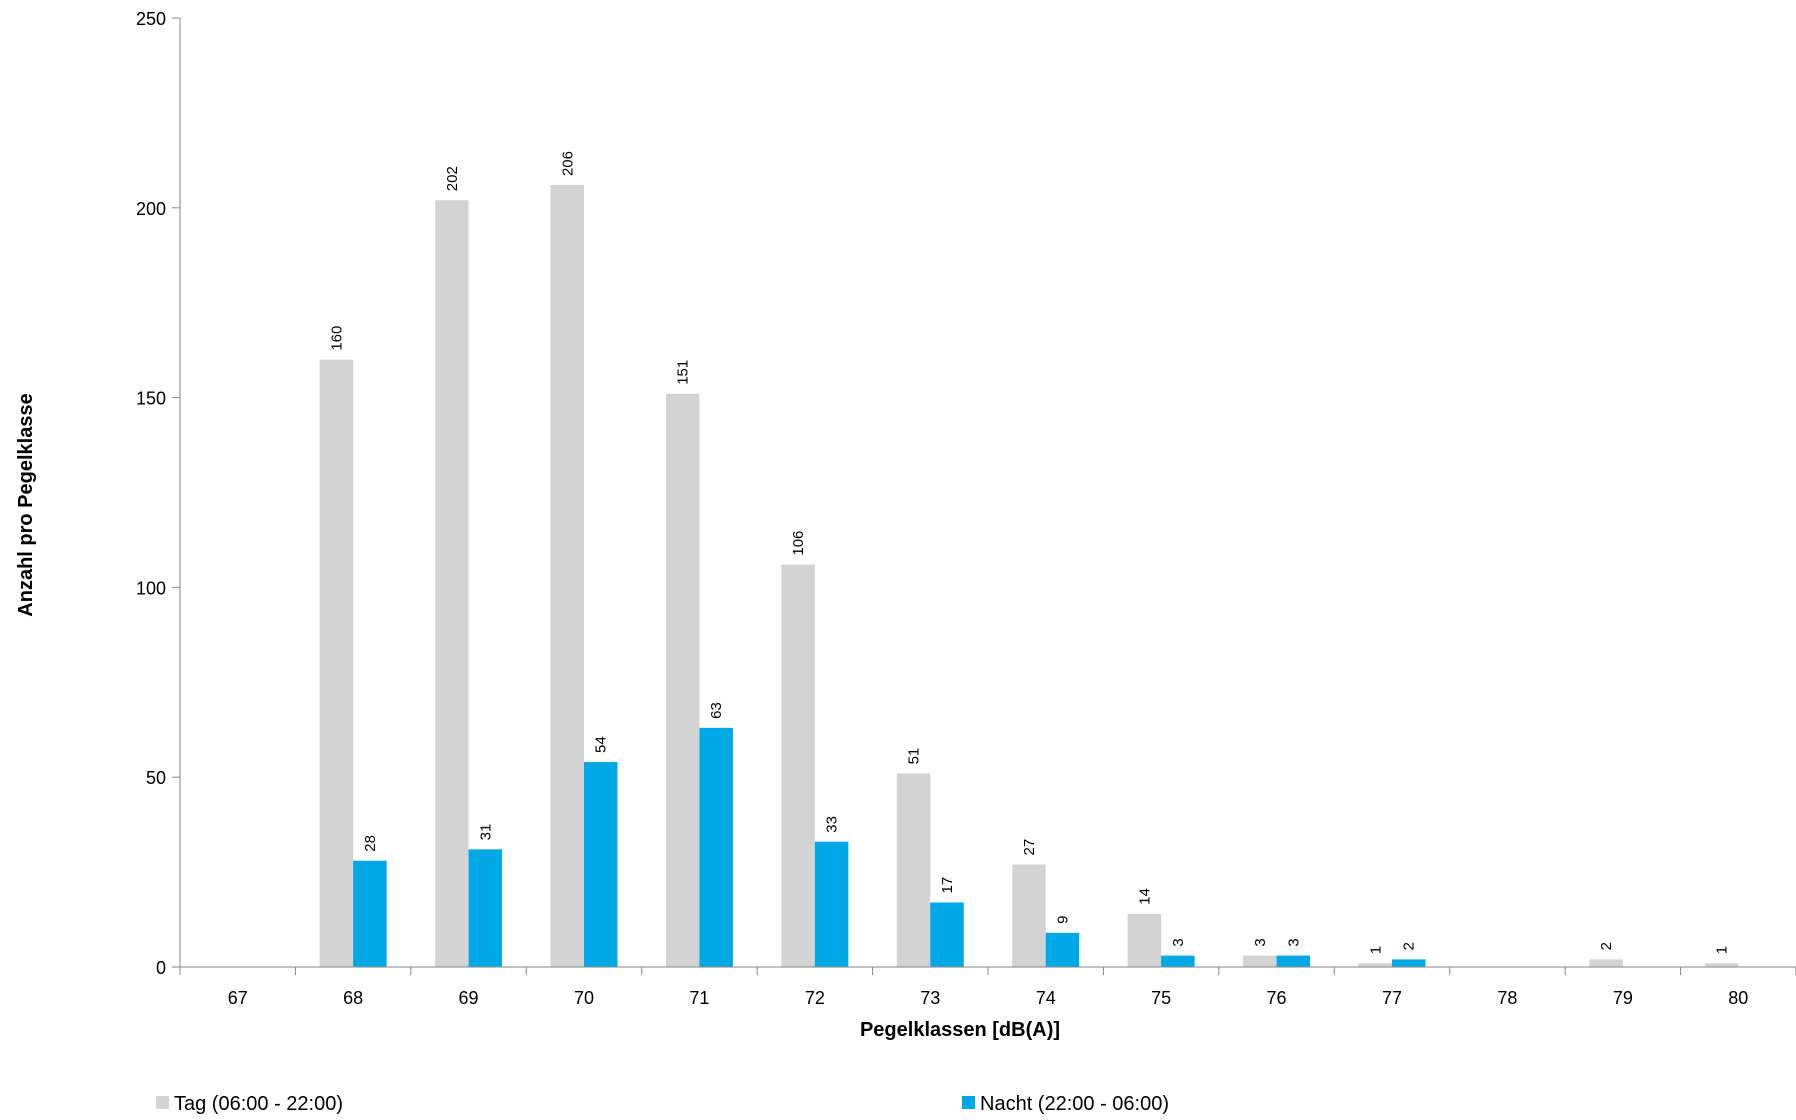 This screenshot has width=1796, height=1120. Describe the element at coordinates (452, 178) in the screenshot. I see `data-label: 202` at that location.